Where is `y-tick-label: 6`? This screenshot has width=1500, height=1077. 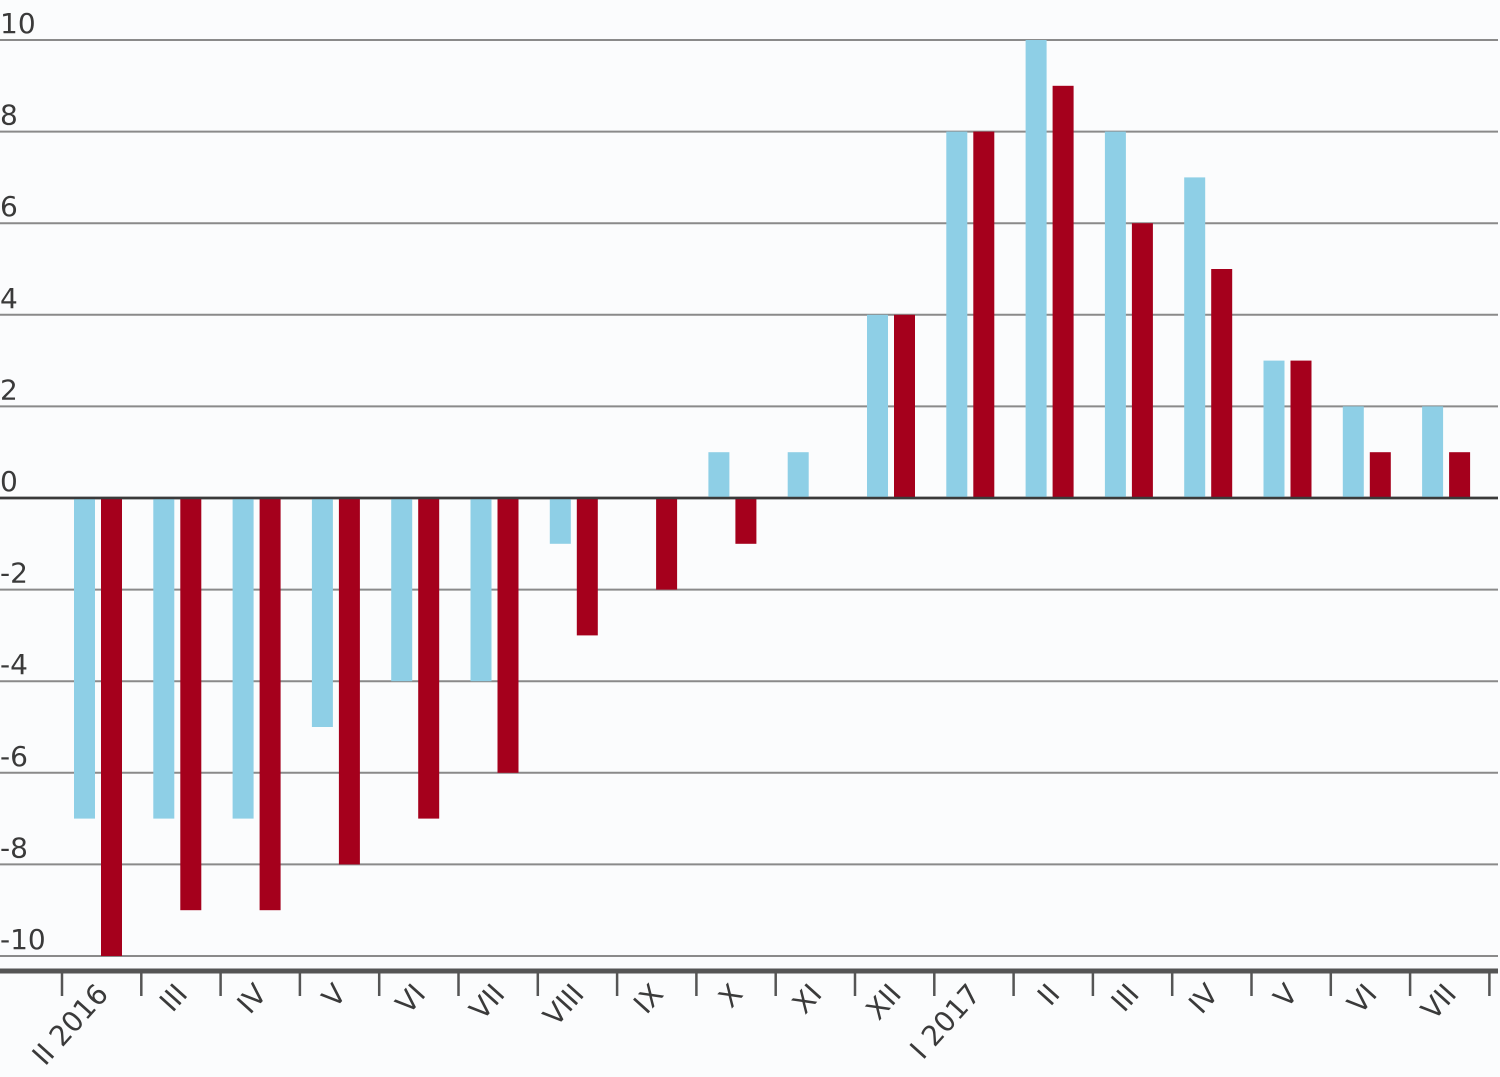 y-tick-label: 6 is located at coordinates (9, 206).